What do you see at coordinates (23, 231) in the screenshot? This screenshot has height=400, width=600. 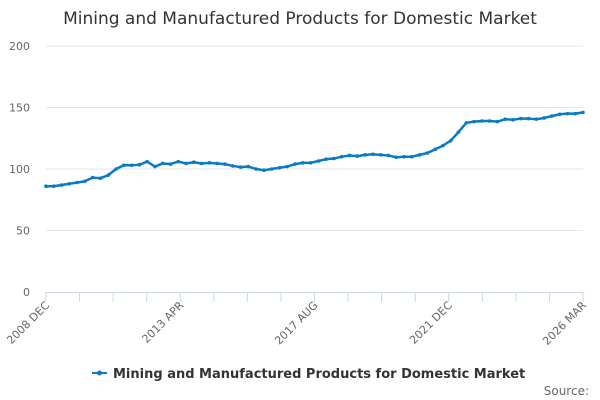 I see `y-tick-label: 50` at bounding box center [23, 231].